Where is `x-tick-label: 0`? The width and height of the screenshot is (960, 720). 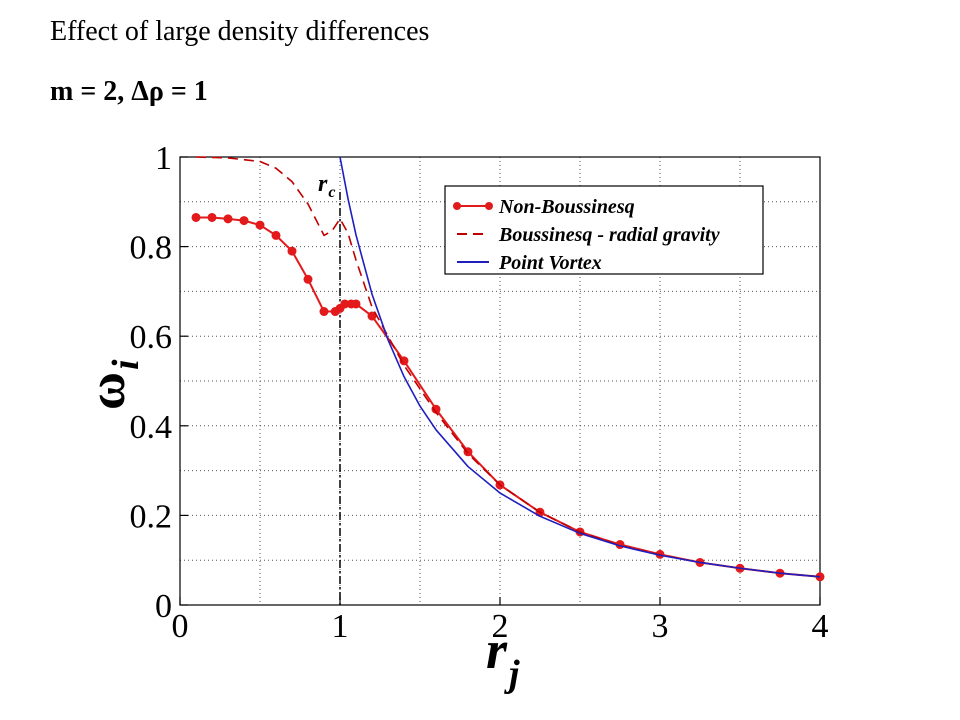 x-tick-label: 0 is located at coordinates (180, 626).